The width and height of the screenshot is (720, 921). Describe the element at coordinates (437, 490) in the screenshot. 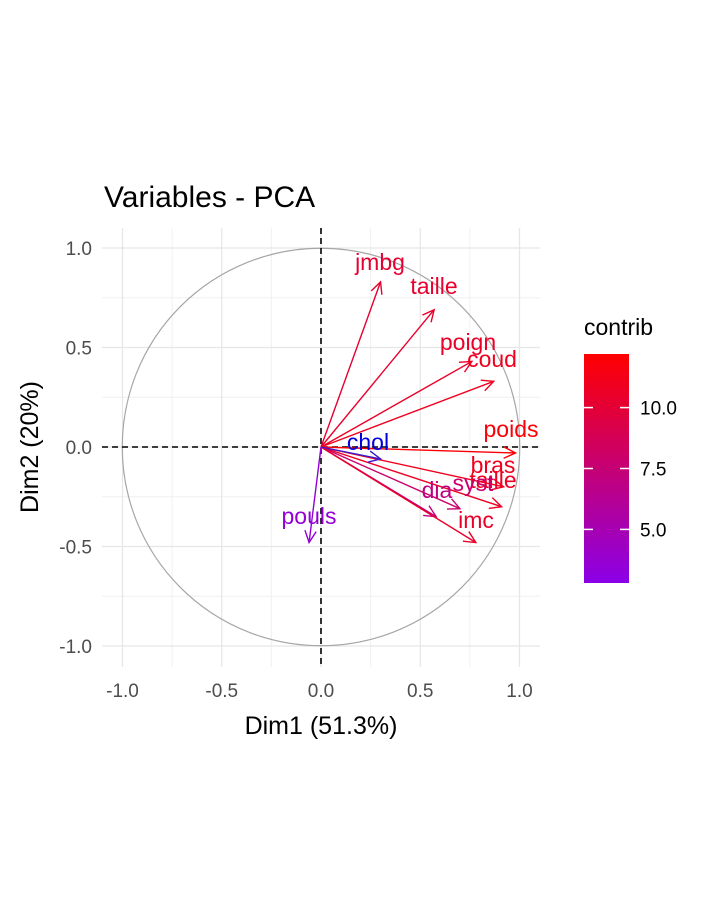

I see `label-dia: dia` at that location.